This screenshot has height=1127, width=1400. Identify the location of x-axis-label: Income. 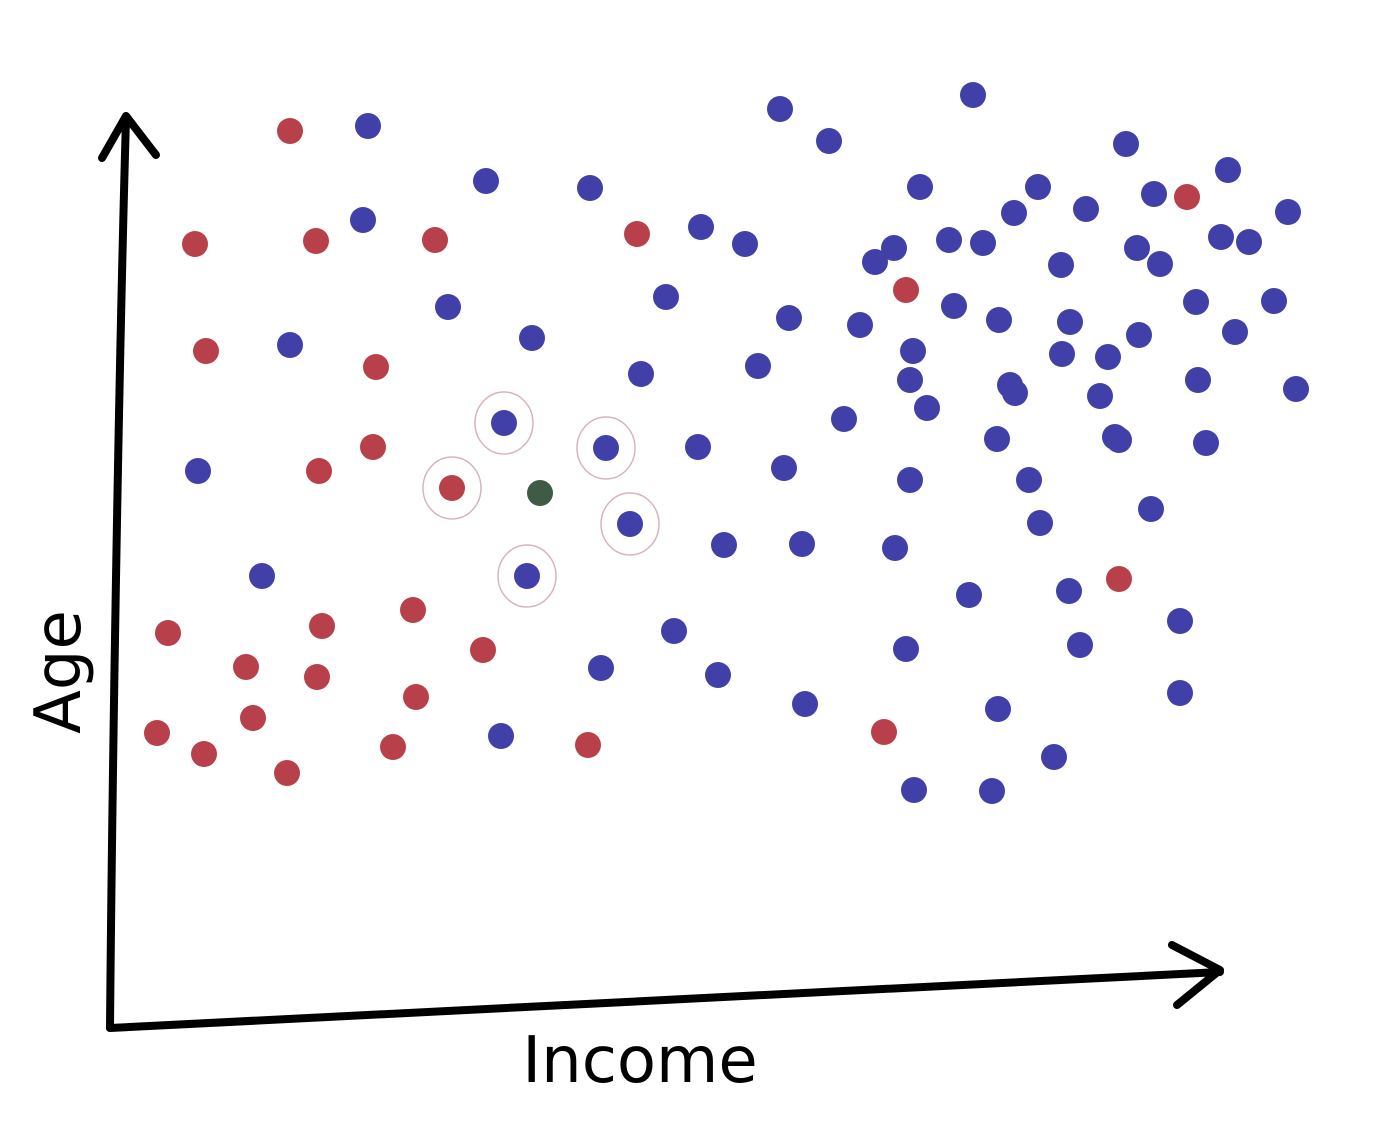
(640, 1061).